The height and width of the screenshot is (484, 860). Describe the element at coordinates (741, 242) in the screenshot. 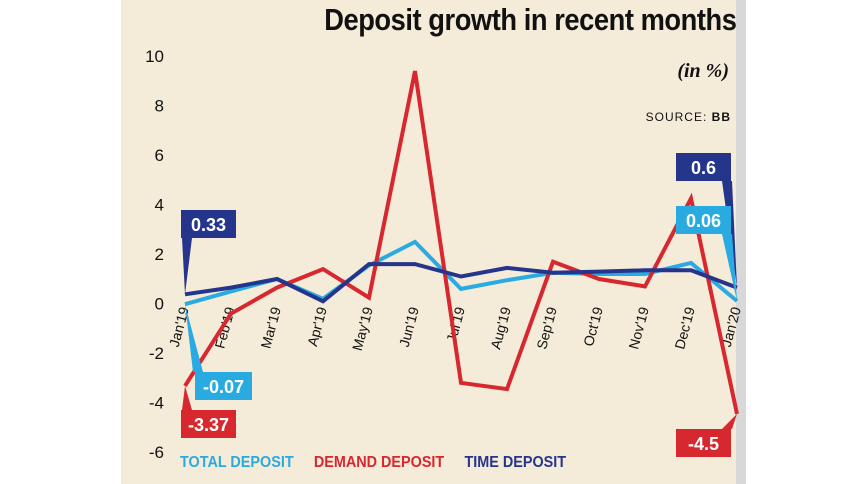

I see `decorative-stripe` at that location.